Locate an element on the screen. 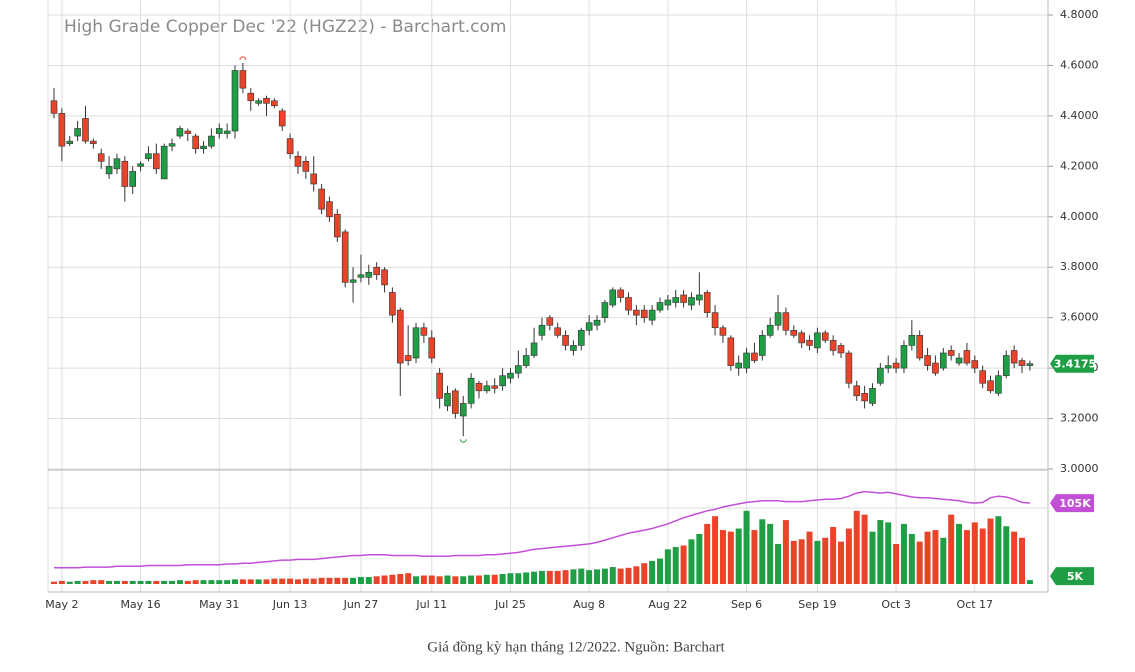 Image resolution: width=1135 pixels, height=672 pixels. x-tick-label: Oct 17 is located at coordinates (975, 604).